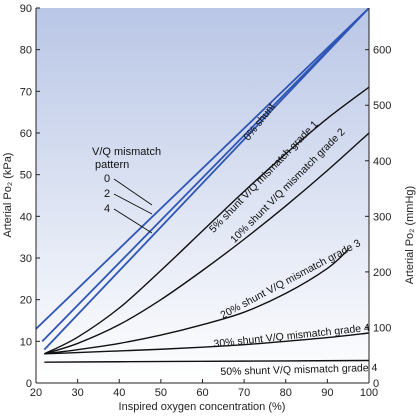 Image resolution: width=420 pixels, height=416 pixels. Describe the element at coordinates (107, 179) in the screenshot. I see `legend-item-0: 0` at that location.